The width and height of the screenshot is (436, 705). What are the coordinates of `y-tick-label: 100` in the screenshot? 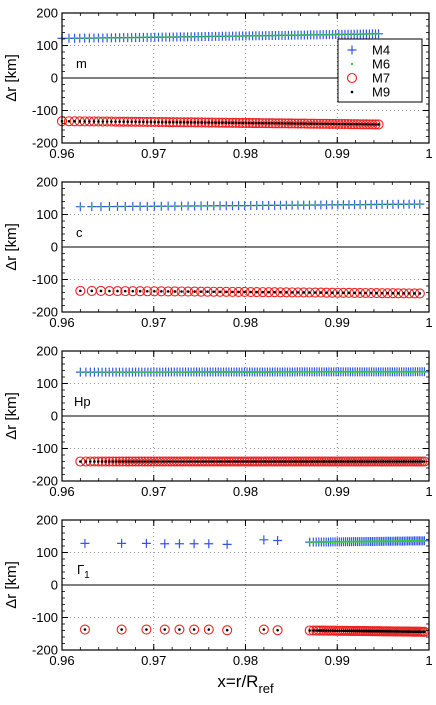 It's located at (47, 45).